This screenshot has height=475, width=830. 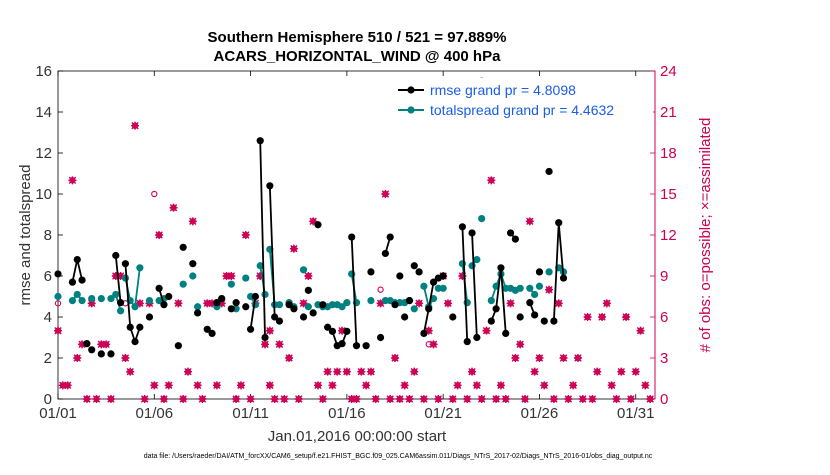 What do you see at coordinates (411, 90) in the screenshot?
I see `legend-marker-rmse` at bounding box center [411, 90].